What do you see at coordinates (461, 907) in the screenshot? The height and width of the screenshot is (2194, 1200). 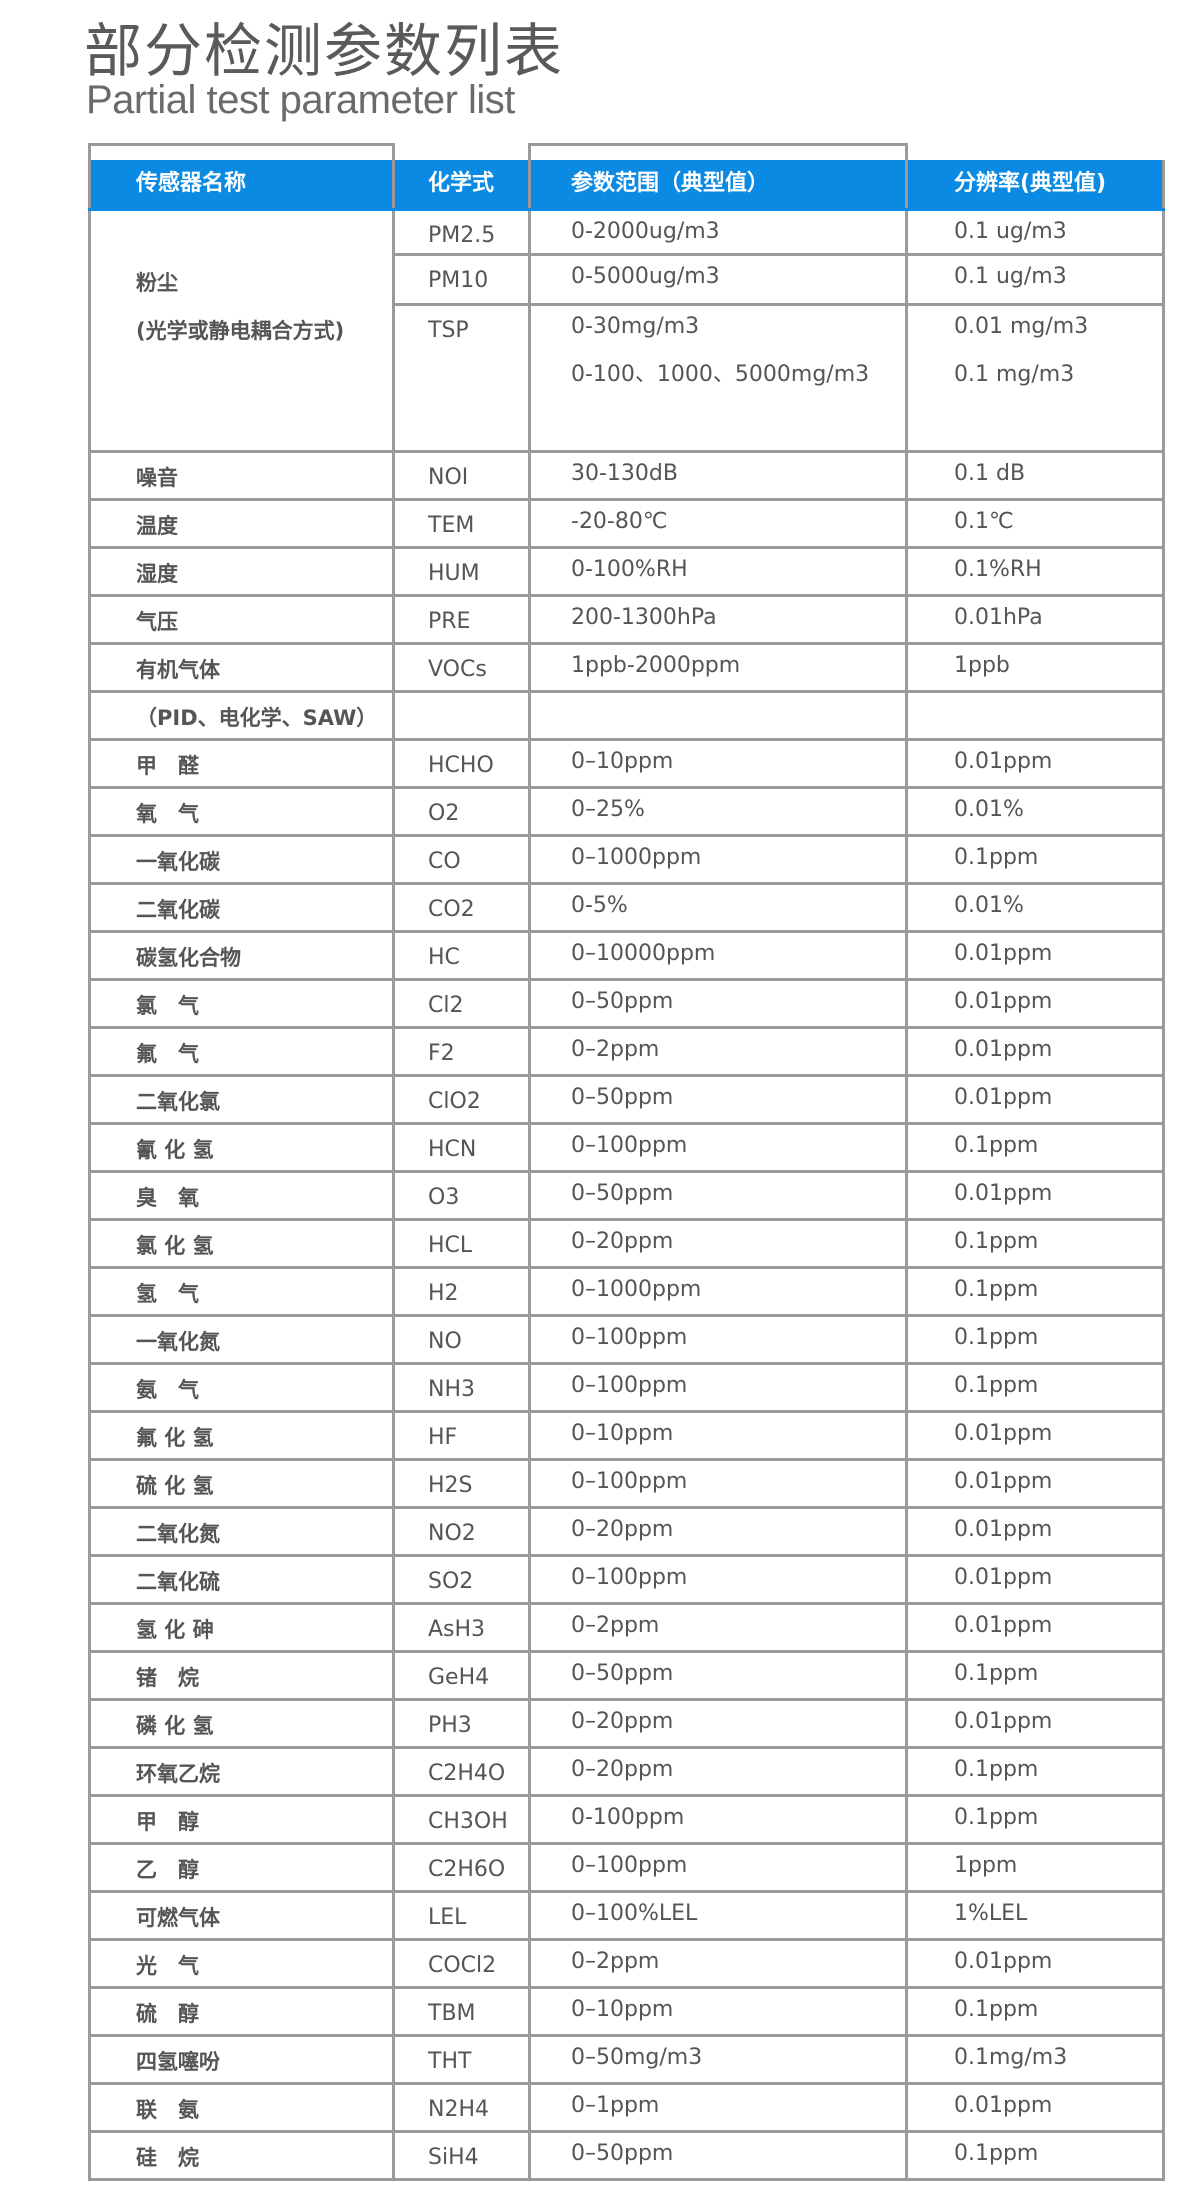 I see `formula-cell: CO2` at bounding box center [461, 907].